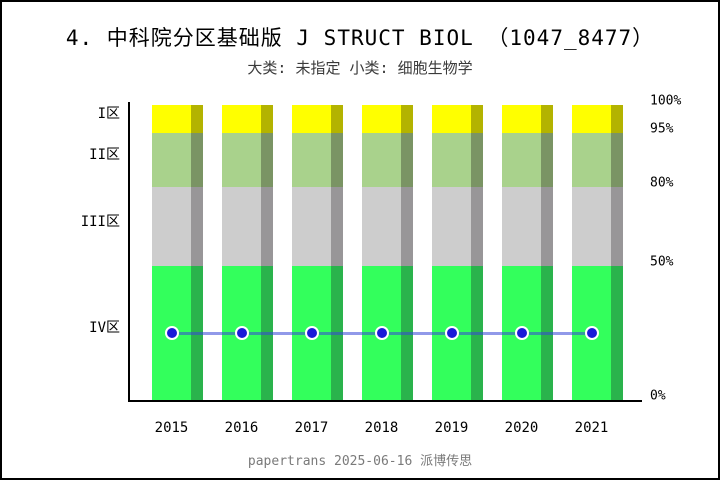  I want to click on trend-dot-2015, so click(171, 333).